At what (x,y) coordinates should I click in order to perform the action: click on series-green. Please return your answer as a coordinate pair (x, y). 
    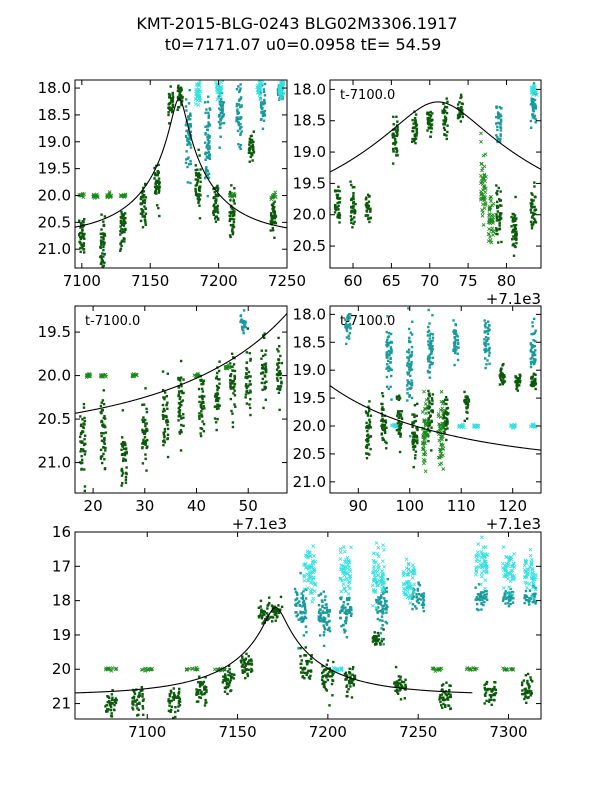
    Looking at the image, I should click on (309, 669).